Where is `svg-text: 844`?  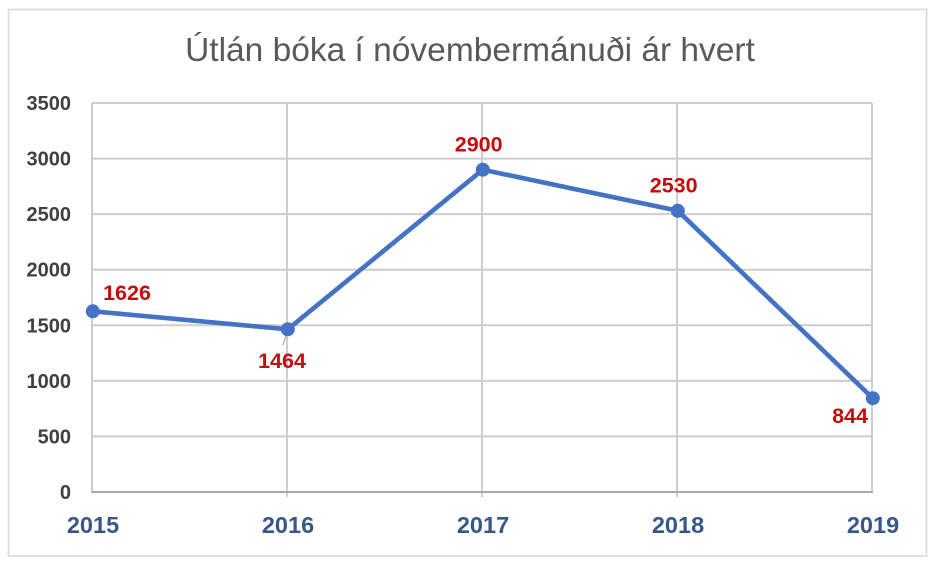
svg-text: 844 is located at coordinates (850, 416).